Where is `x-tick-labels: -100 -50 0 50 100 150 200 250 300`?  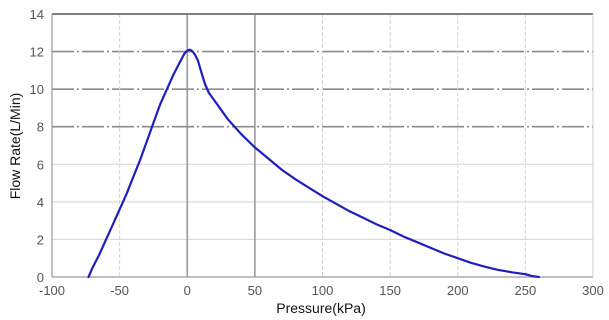
x-tick-labels: -100 -50 0 50 100 150 200 250 300 is located at coordinates (321, 290).